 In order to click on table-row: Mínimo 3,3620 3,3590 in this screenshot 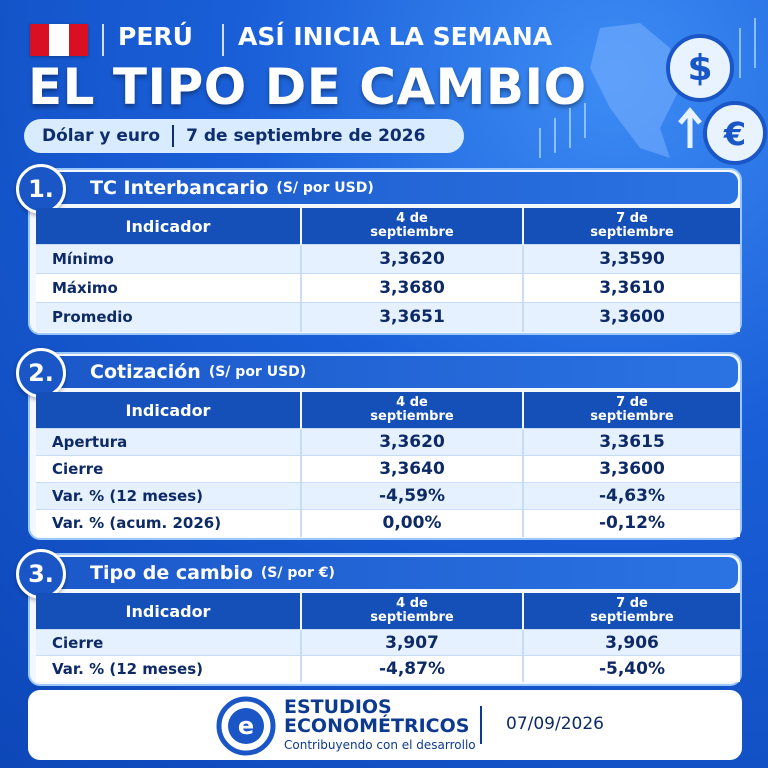, I will do `click(388, 259)`.